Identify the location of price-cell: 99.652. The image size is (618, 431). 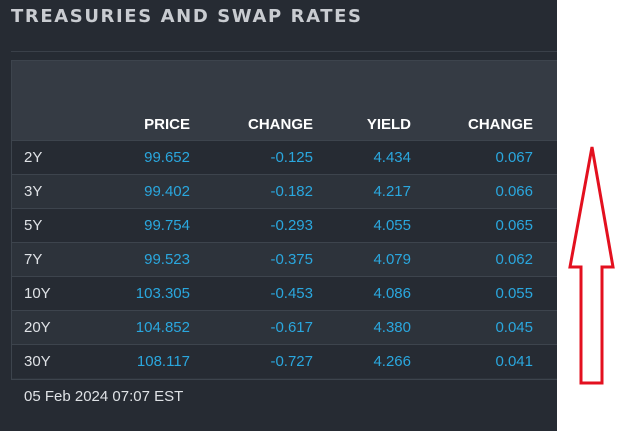
(167, 157).